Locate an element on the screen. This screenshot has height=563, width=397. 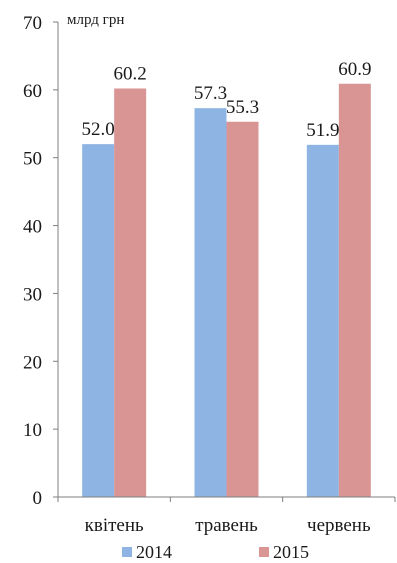
y-tick-label: 40 is located at coordinates (32, 227).